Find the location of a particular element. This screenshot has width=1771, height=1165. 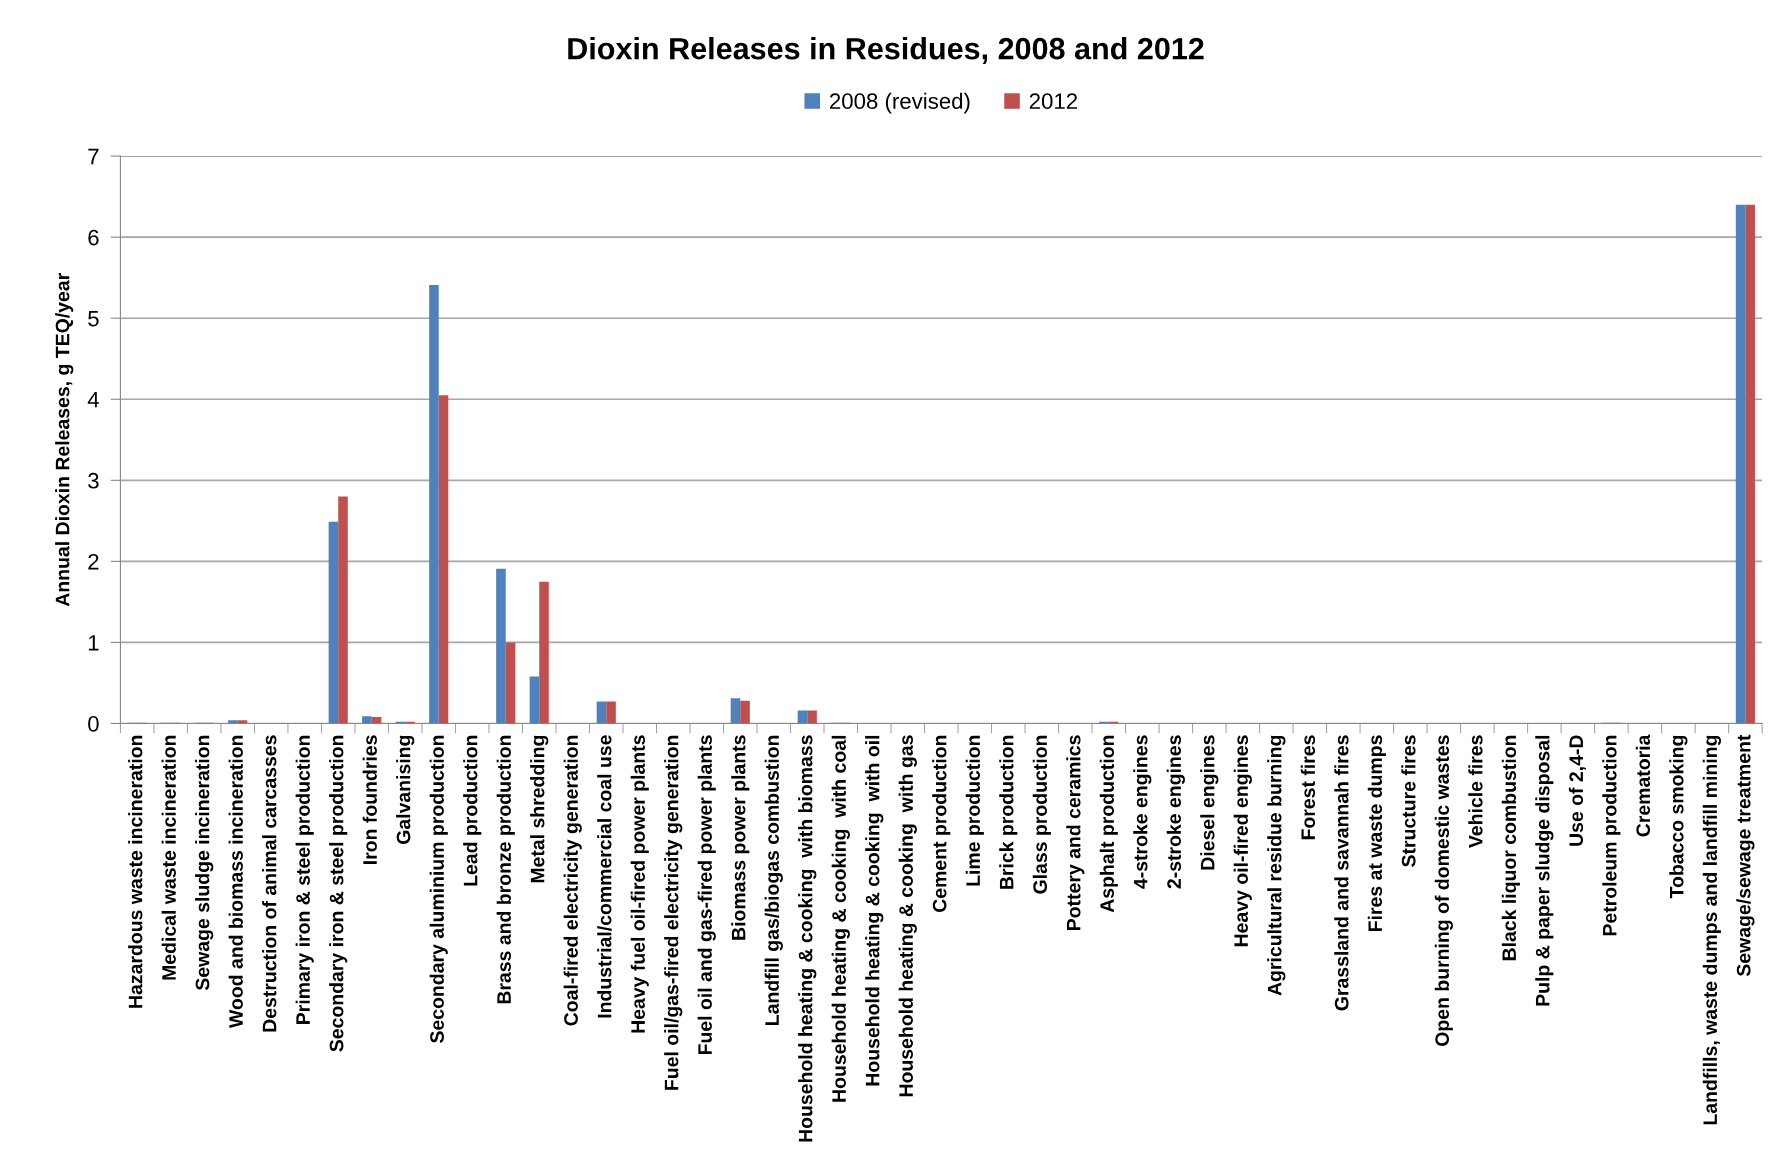

x-tick-label: Black liquor combustion is located at coordinates (1510, 848).